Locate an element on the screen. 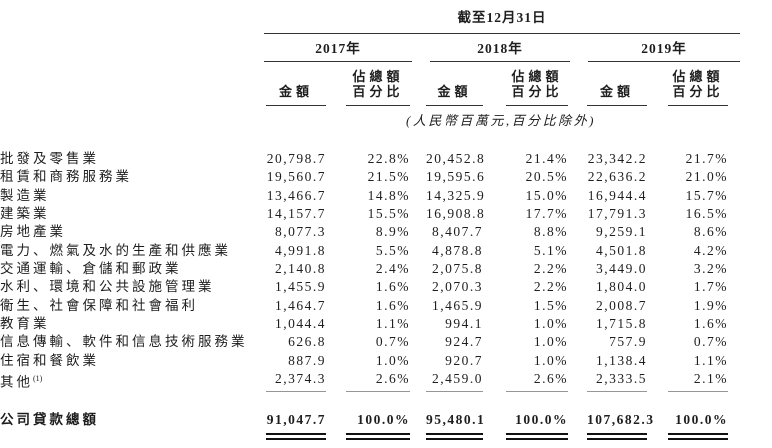 The width and height of the screenshot is (772, 448). pct-2017: 22.8% is located at coordinates (388, 158).